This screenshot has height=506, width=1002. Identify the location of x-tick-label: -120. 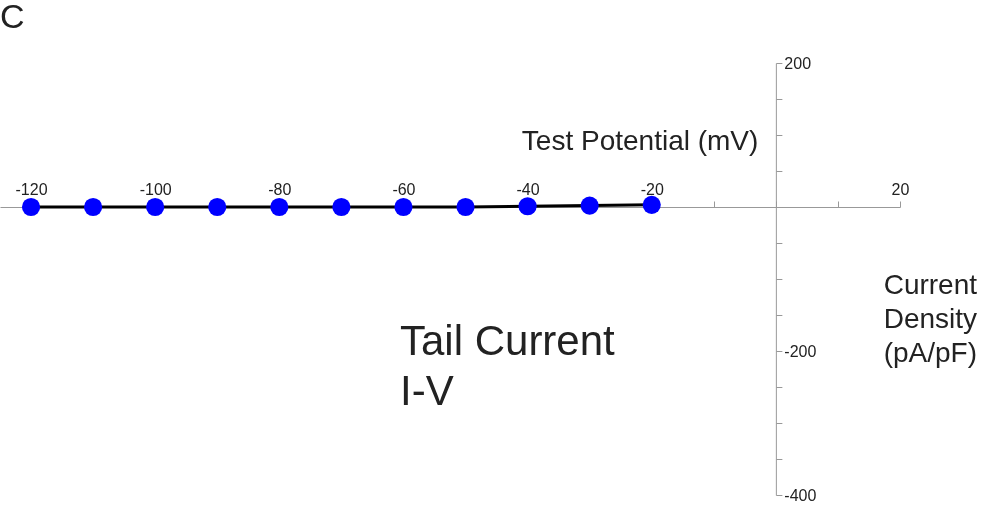
(31, 189).